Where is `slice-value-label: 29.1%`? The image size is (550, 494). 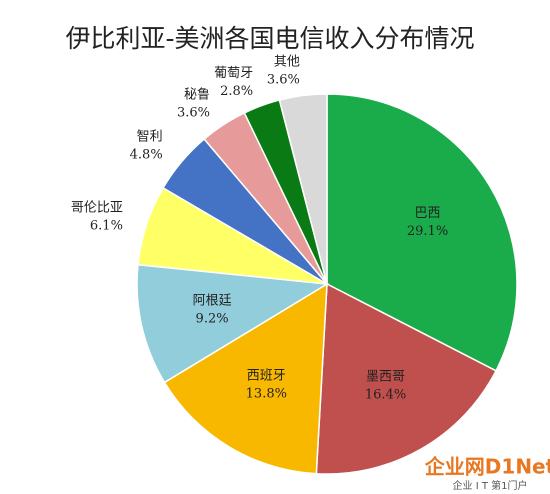 slice-value-label: 29.1% is located at coordinates (427, 231).